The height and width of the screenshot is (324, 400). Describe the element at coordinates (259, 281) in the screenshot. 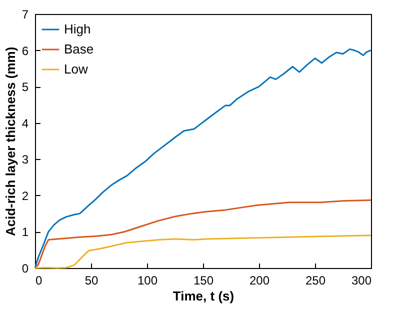

I see `x-tick-label: 200` at that location.